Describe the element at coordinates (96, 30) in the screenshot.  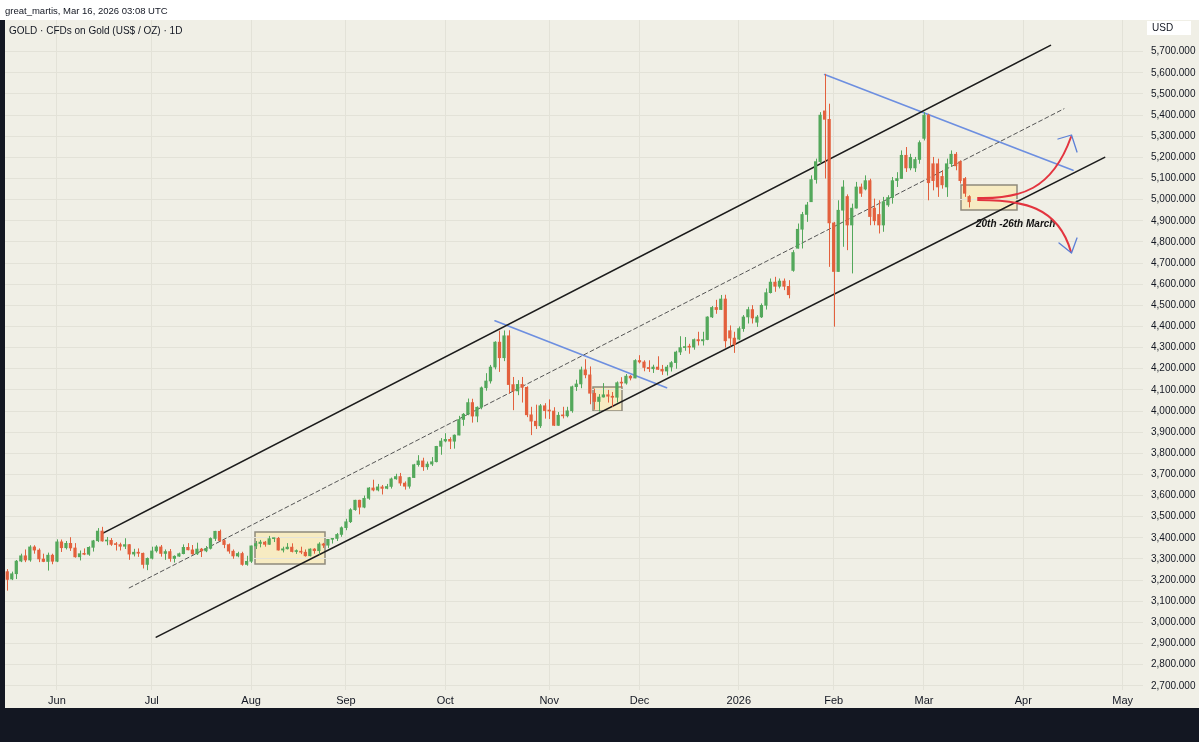
I see `text: GOLD · CFDs on Gold (US$ / OZ) · 1D` at that location.